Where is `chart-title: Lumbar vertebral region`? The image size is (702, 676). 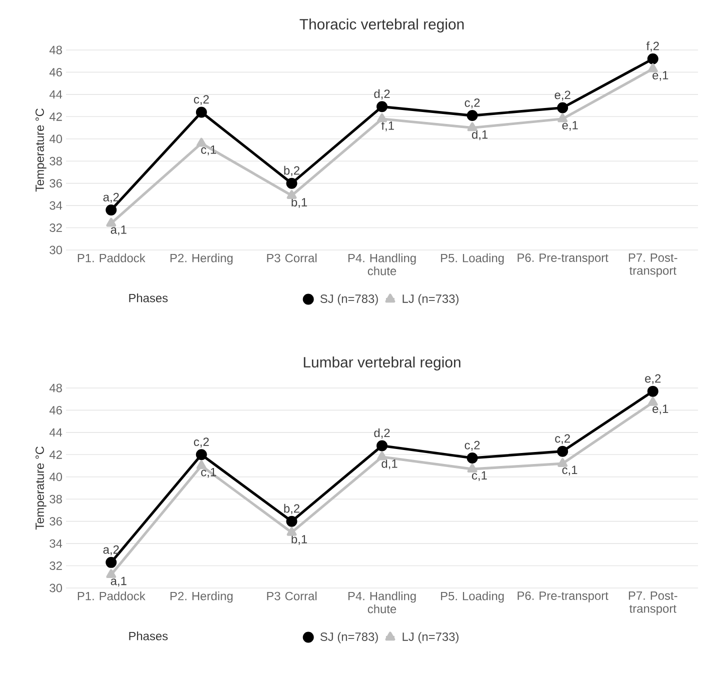
chart-title: Lumbar vertebral region is located at coordinates (382, 363).